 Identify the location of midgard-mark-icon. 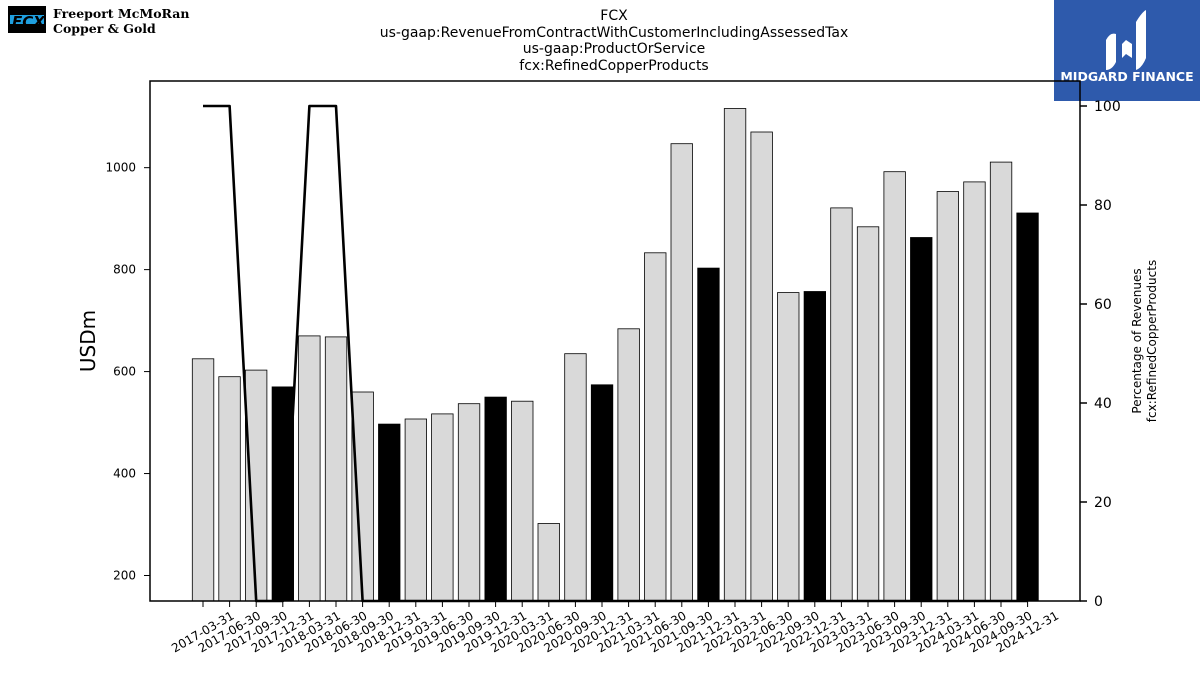
(1126, 40).